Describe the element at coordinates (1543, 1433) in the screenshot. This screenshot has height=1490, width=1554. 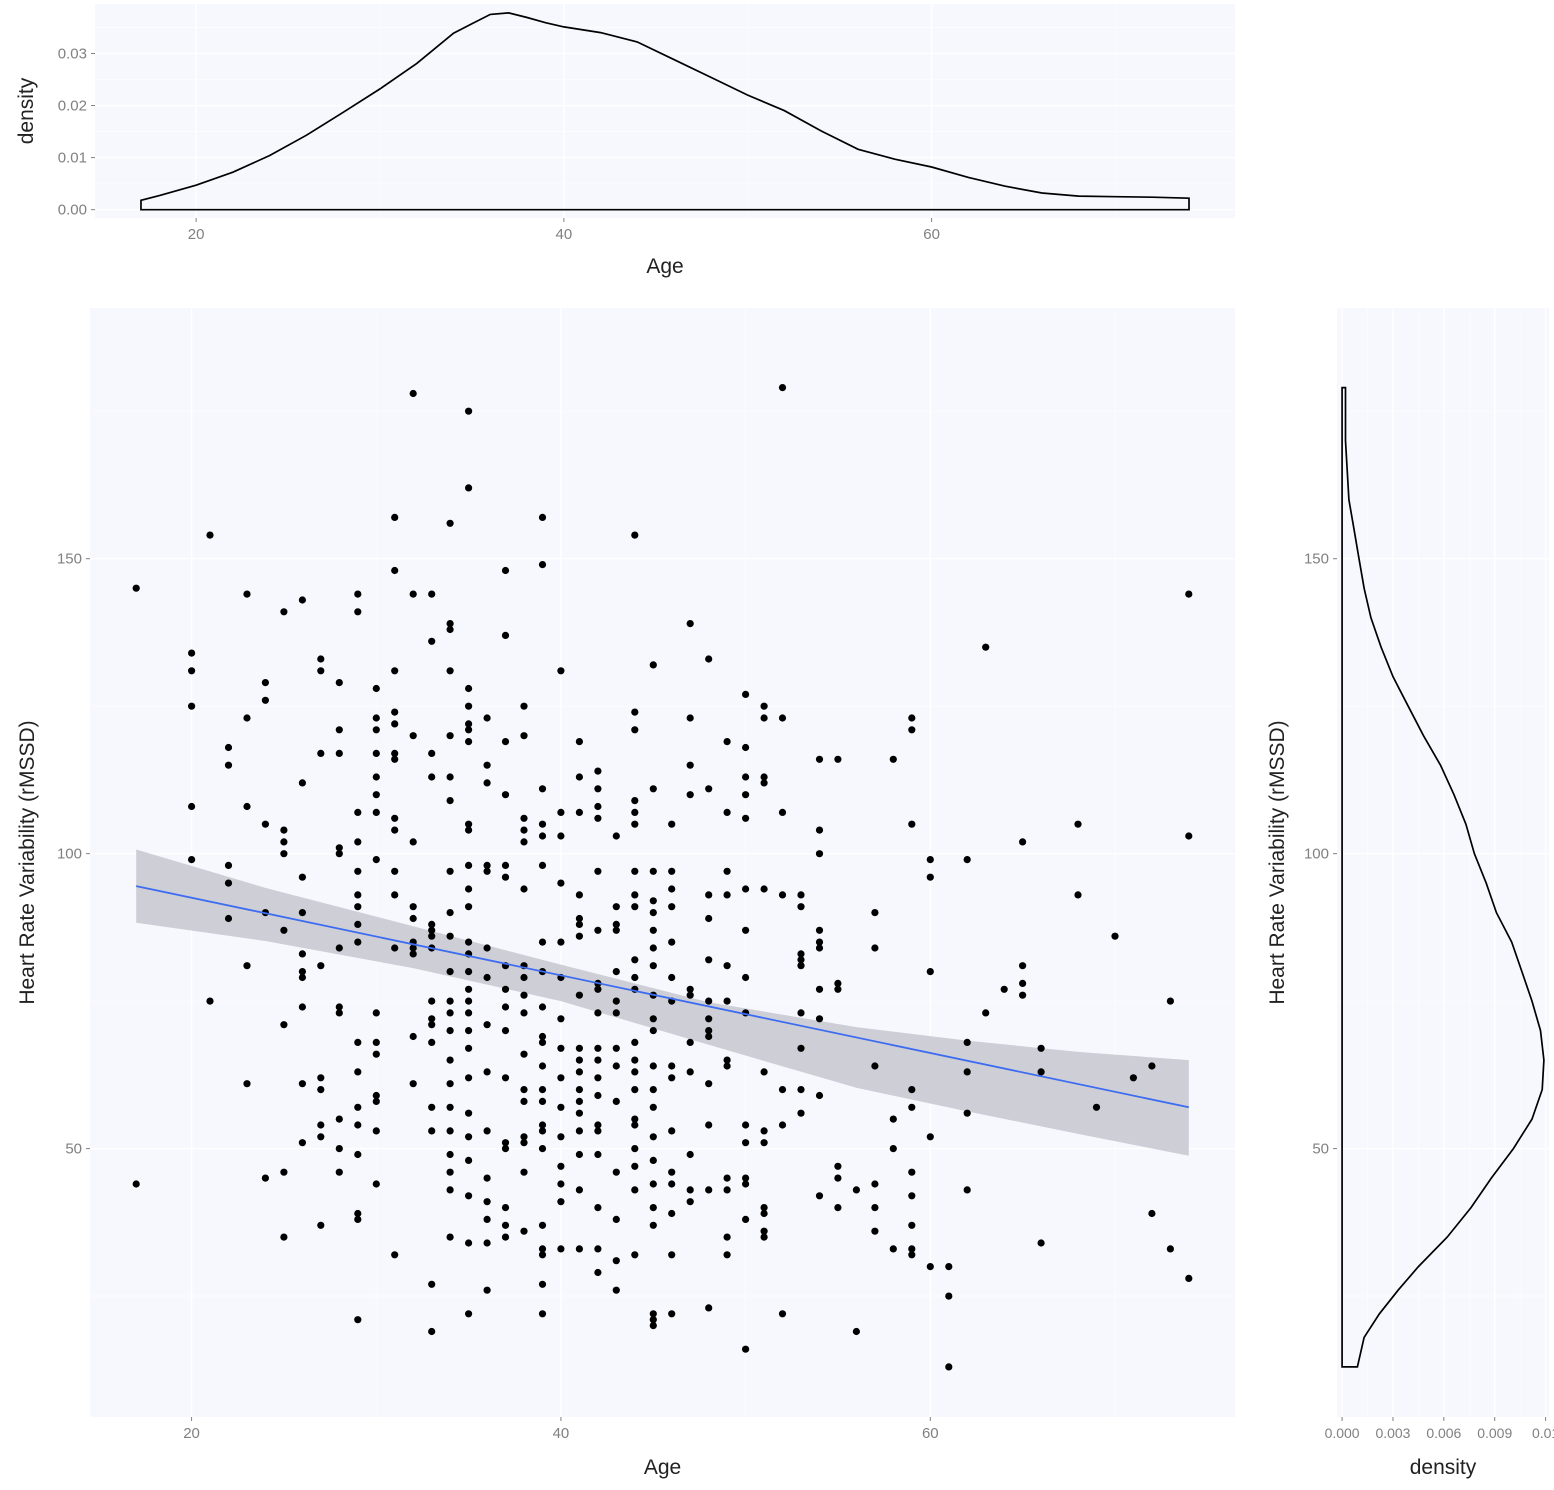
I see `x-tick-label: 0.01` at that location.